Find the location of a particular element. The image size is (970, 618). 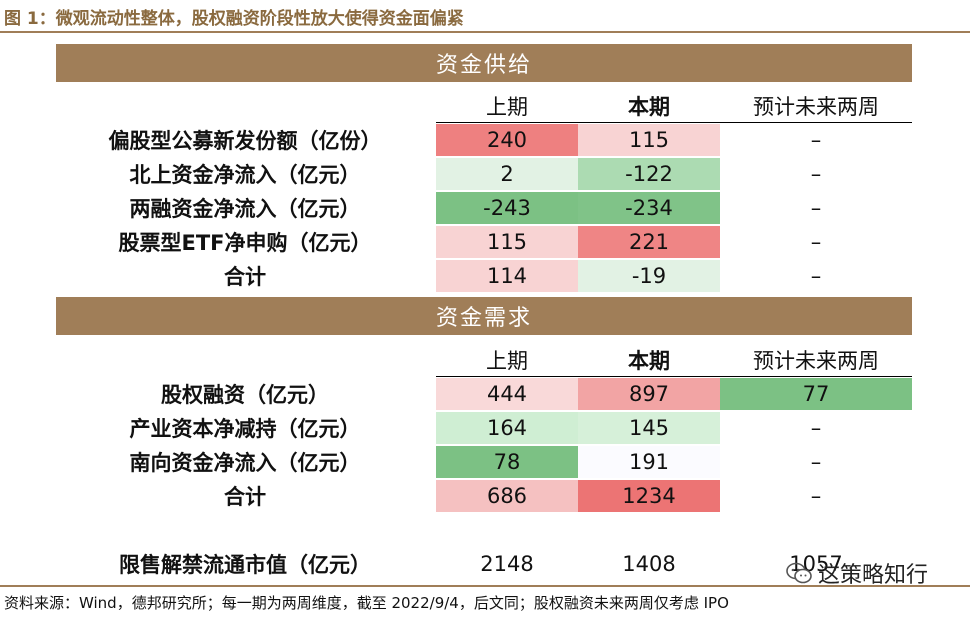

supply-row-curr: 221 is located at coordinates (649, 242).